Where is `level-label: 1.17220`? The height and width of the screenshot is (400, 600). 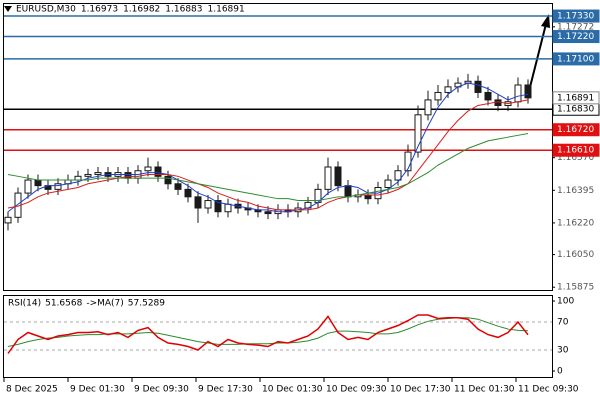
level-label: 1.17220 is located at coordinates (575, 37).